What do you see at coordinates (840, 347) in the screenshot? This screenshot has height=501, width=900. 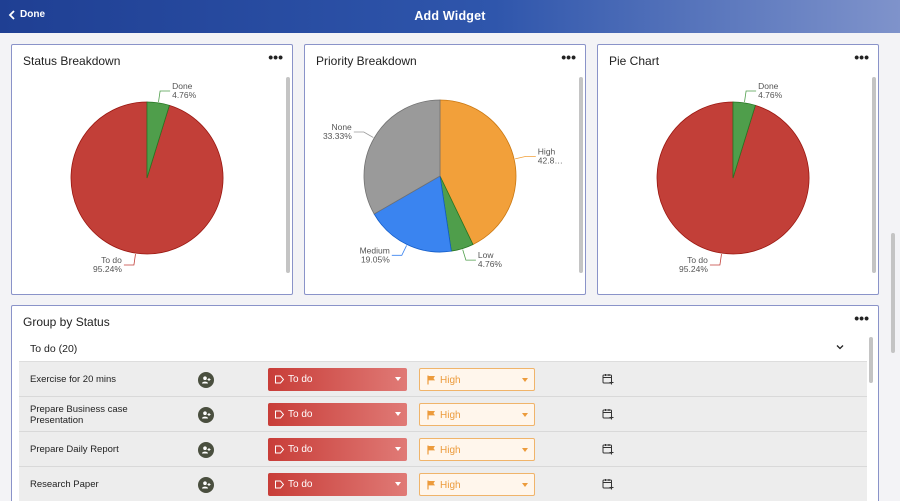 I see `chevron-down-icon` at bounding box center [840, 347].